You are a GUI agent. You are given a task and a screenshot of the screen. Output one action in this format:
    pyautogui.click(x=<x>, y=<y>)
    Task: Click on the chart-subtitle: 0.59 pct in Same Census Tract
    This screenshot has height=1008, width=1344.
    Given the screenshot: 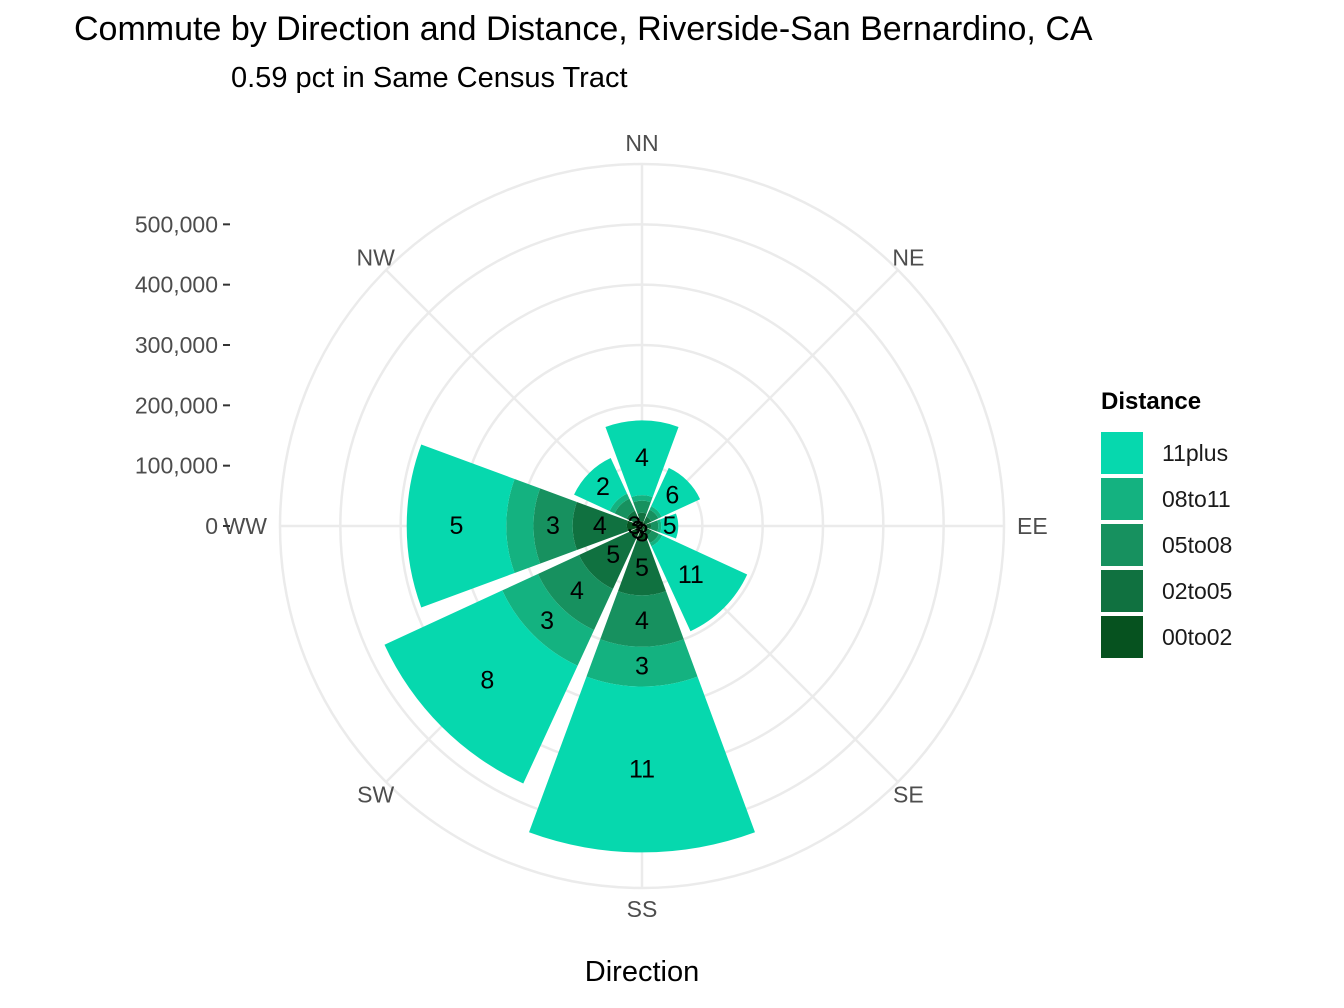 What is the action you would take?
    pyautogui.click(x=429, y=78)
    